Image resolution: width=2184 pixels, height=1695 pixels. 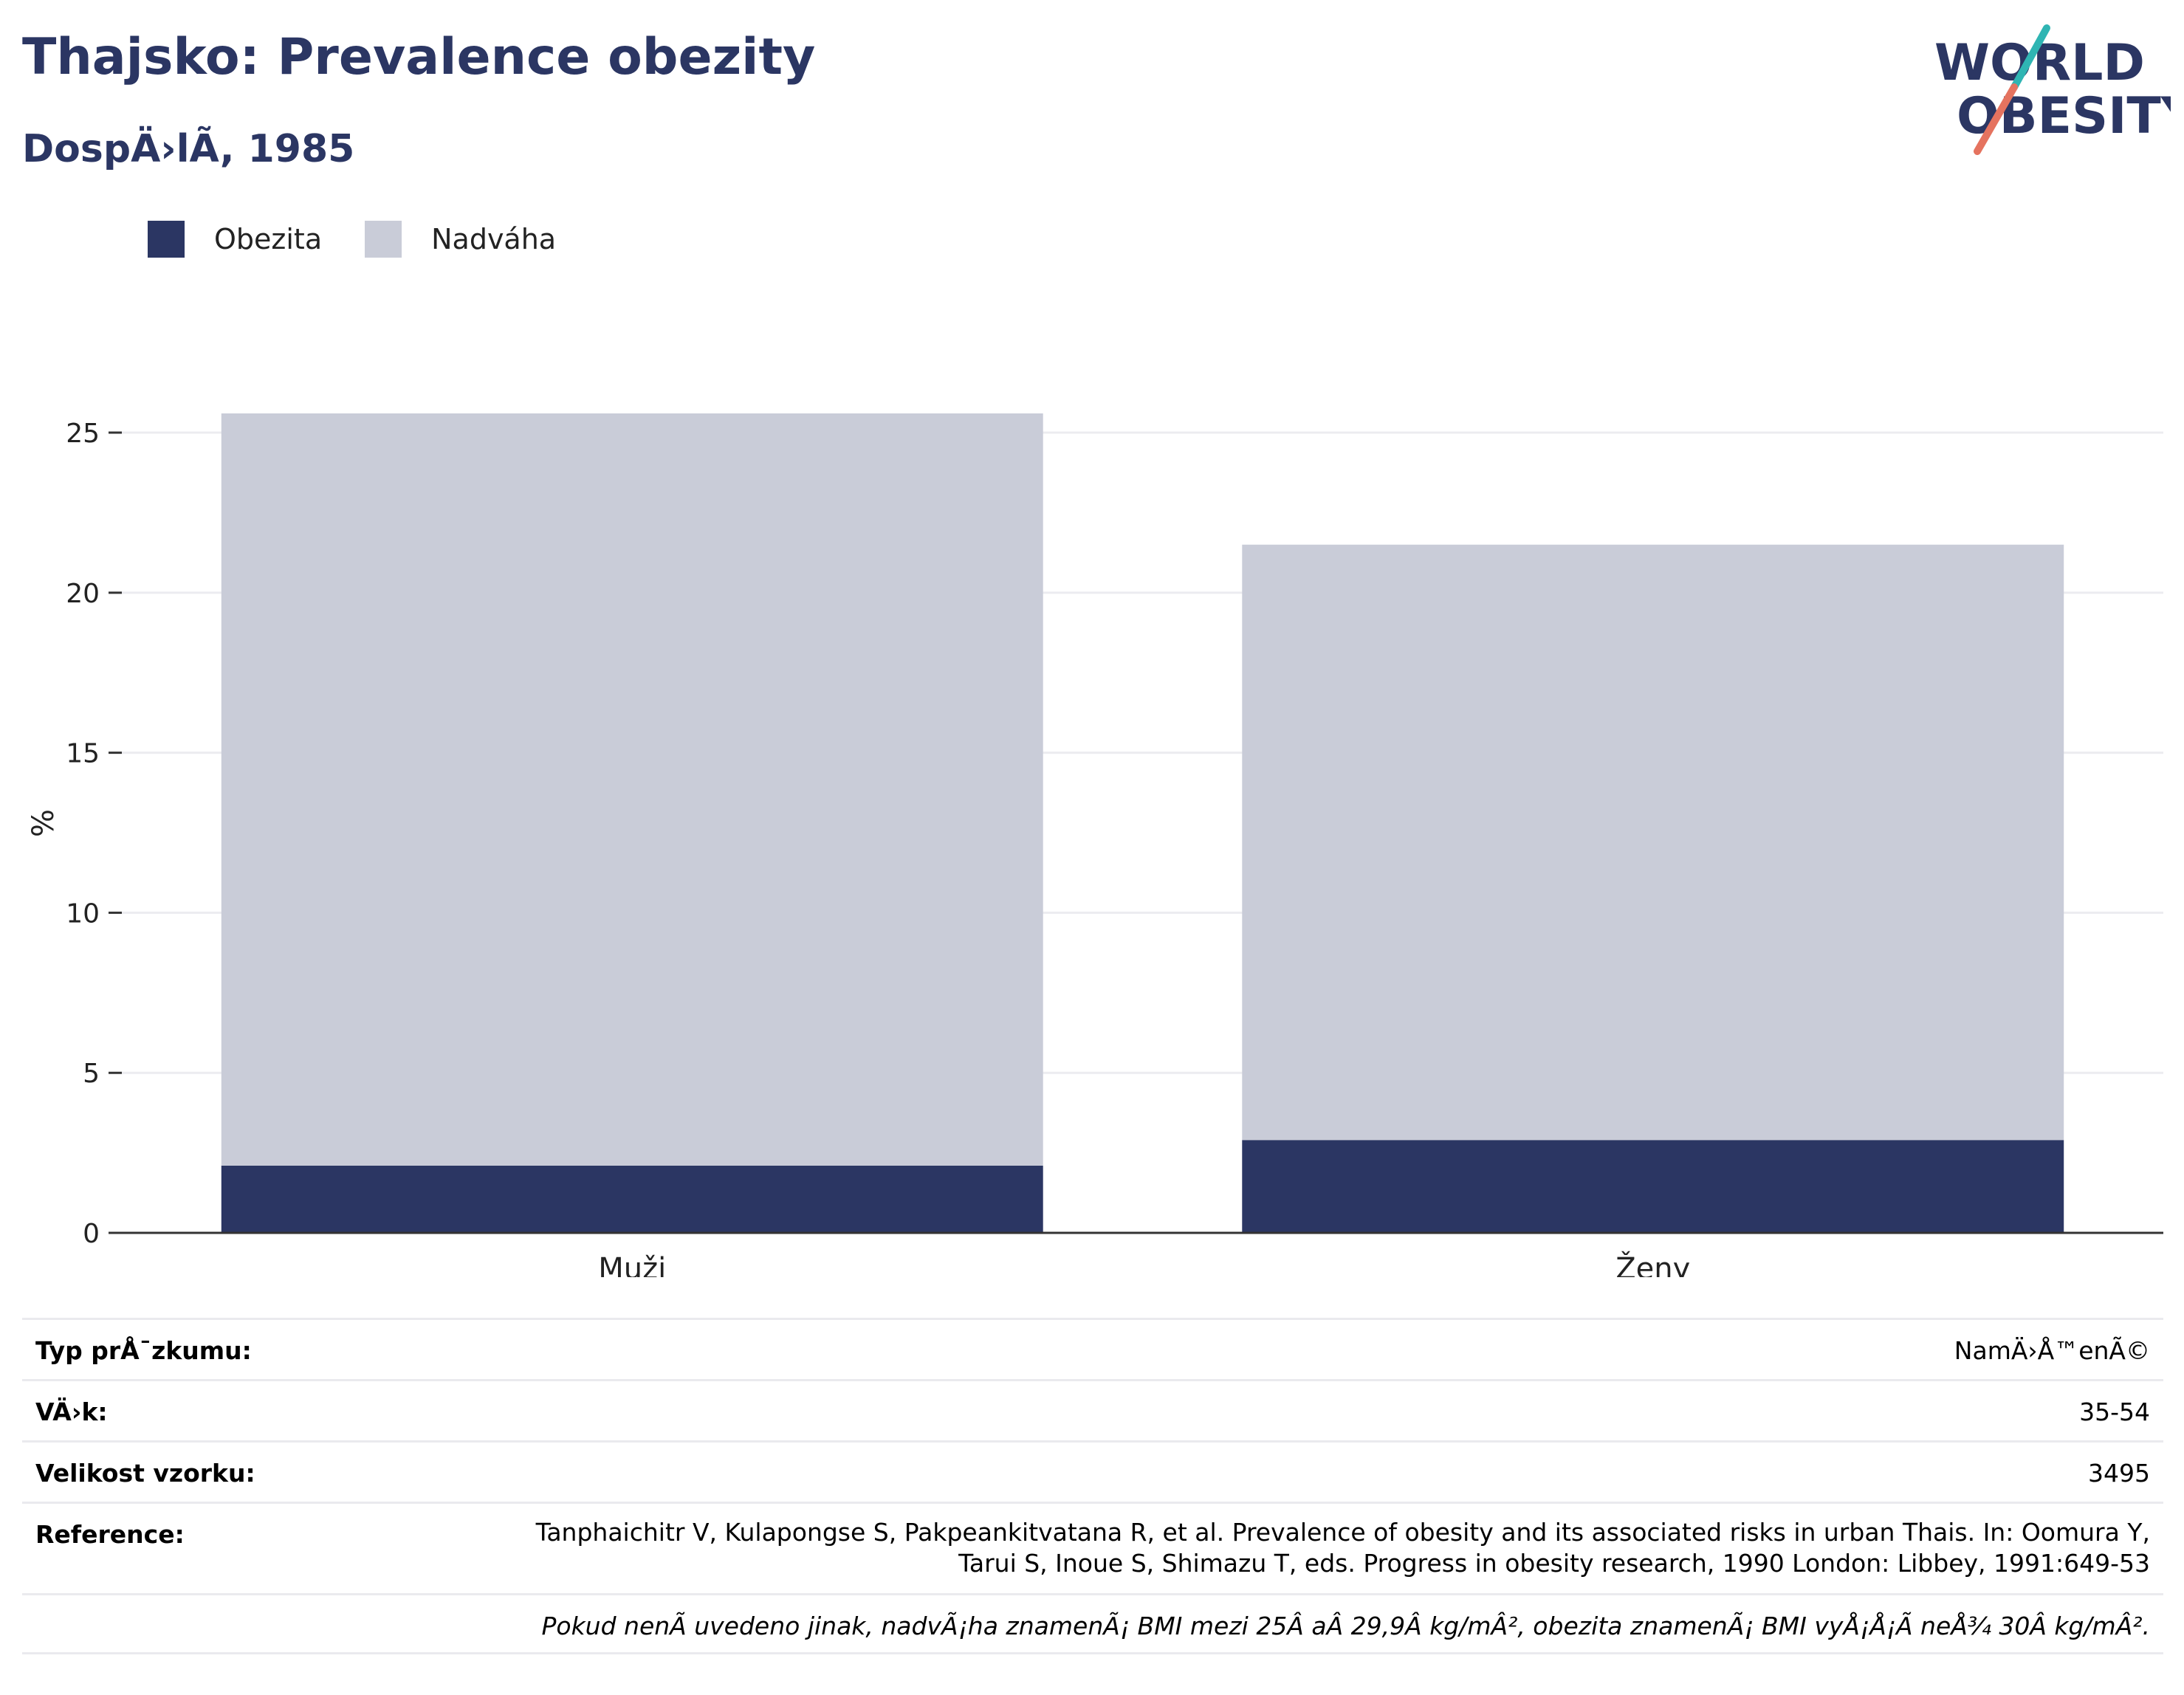 What do you see at coordinates (2114, 1411) in the screenshot?
I see `age-value: 35-54` at bounding box center [2114, 1411].